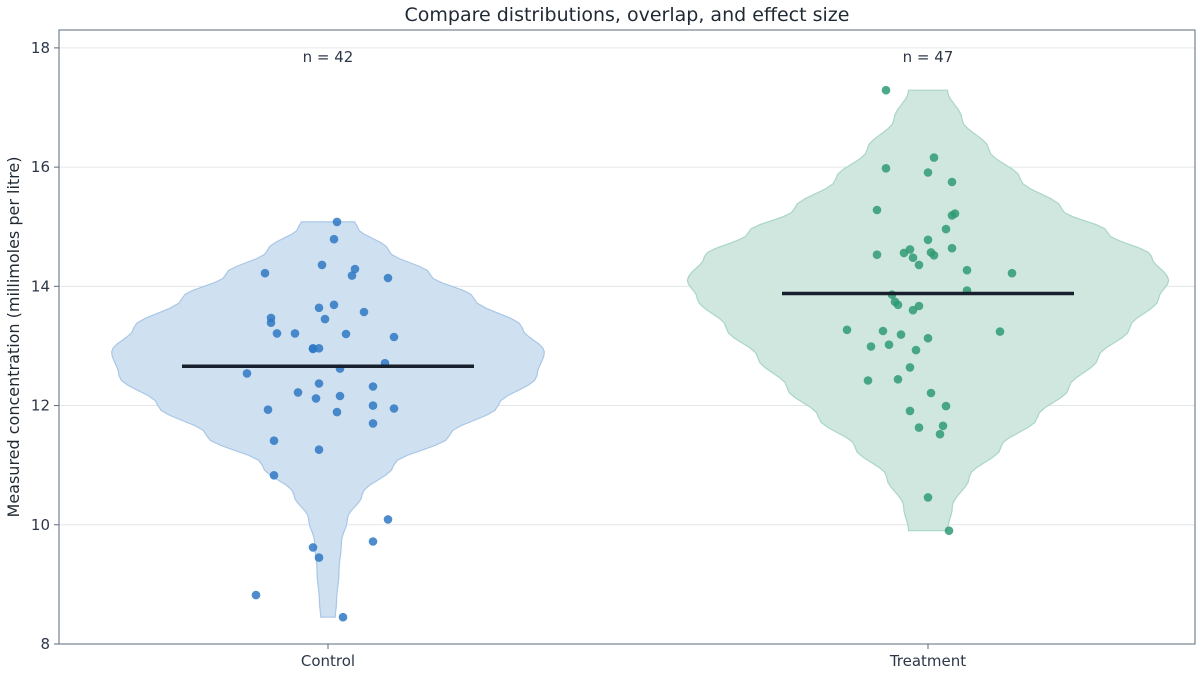 The image size is (1200, 675). I want to click on x-tick-label-control: Control, so click(328, 661).